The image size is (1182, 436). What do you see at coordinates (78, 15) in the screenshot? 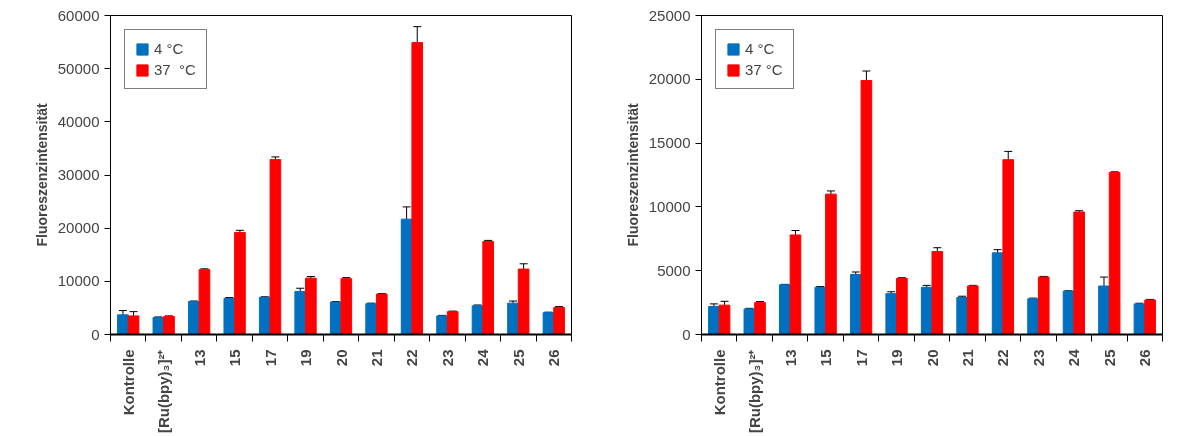
I see `y-tick-label: 60000` at bounding box center [78, 15].